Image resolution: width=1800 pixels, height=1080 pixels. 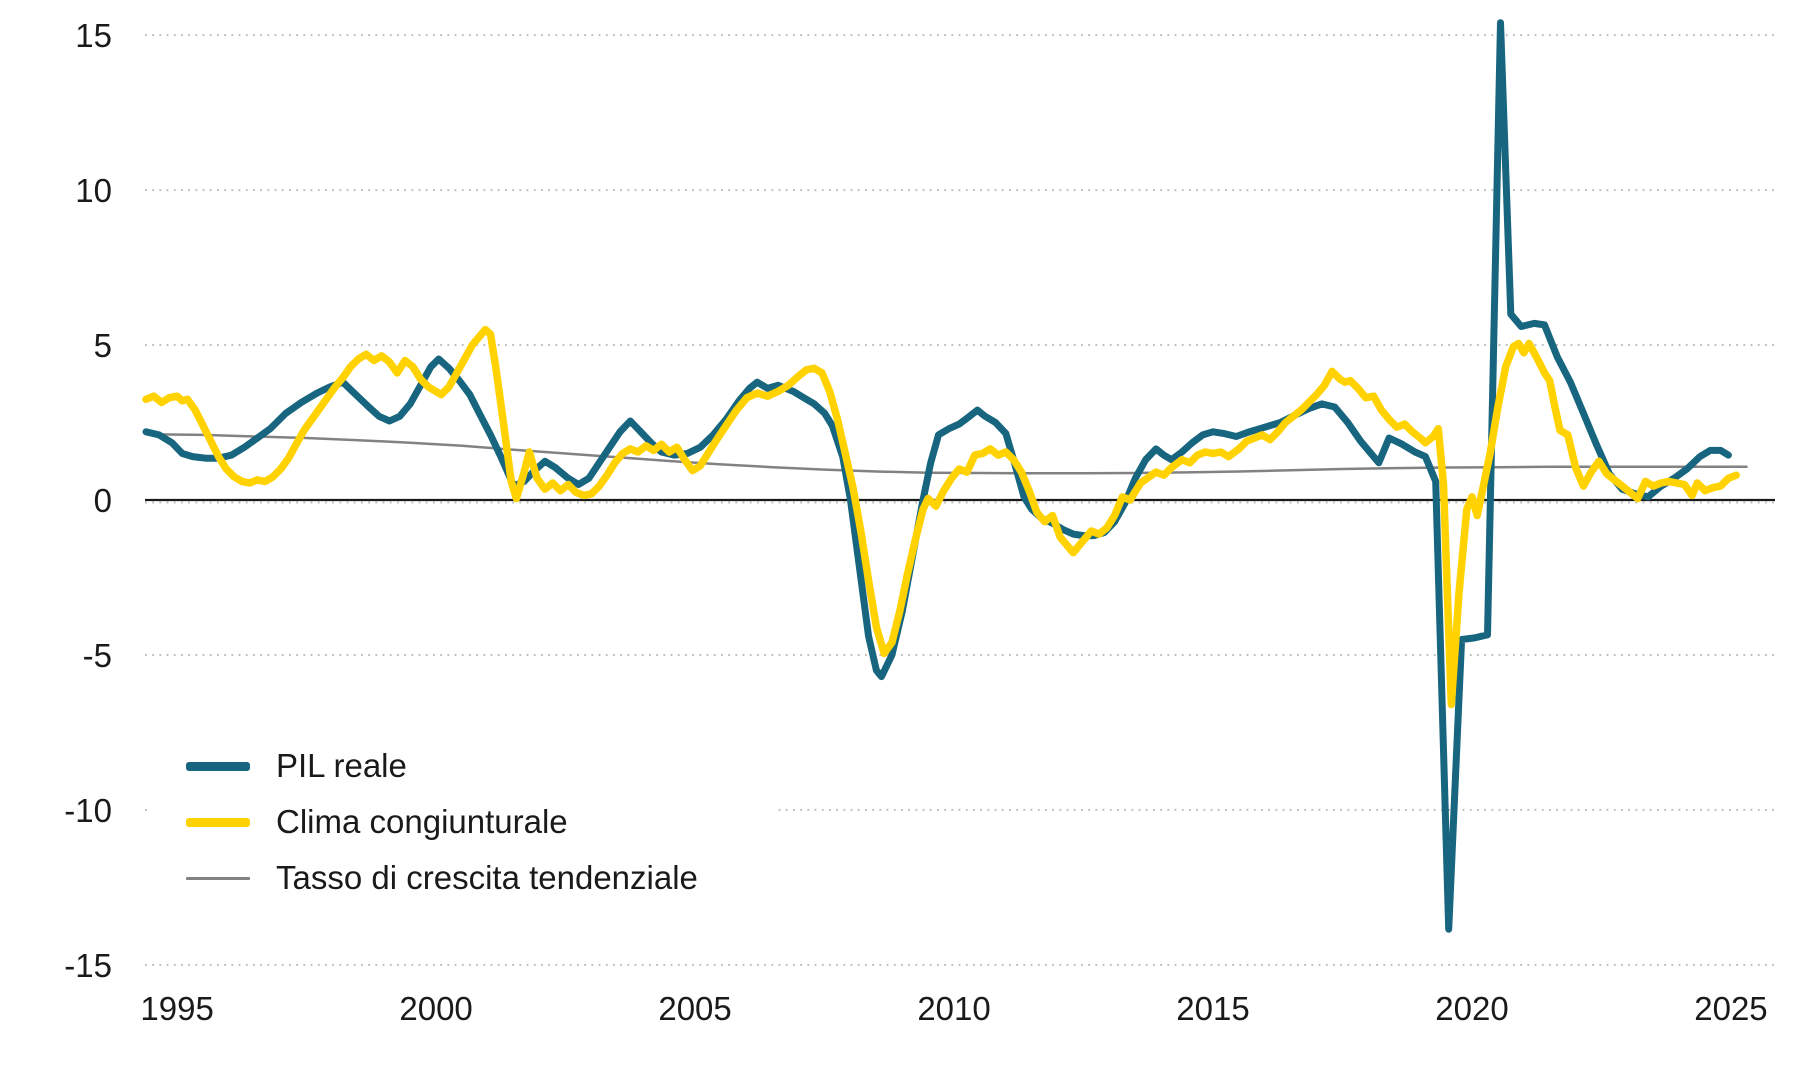 I want to click on legend-item-pil-reale: PIL reale, so click(x=460, y=766).